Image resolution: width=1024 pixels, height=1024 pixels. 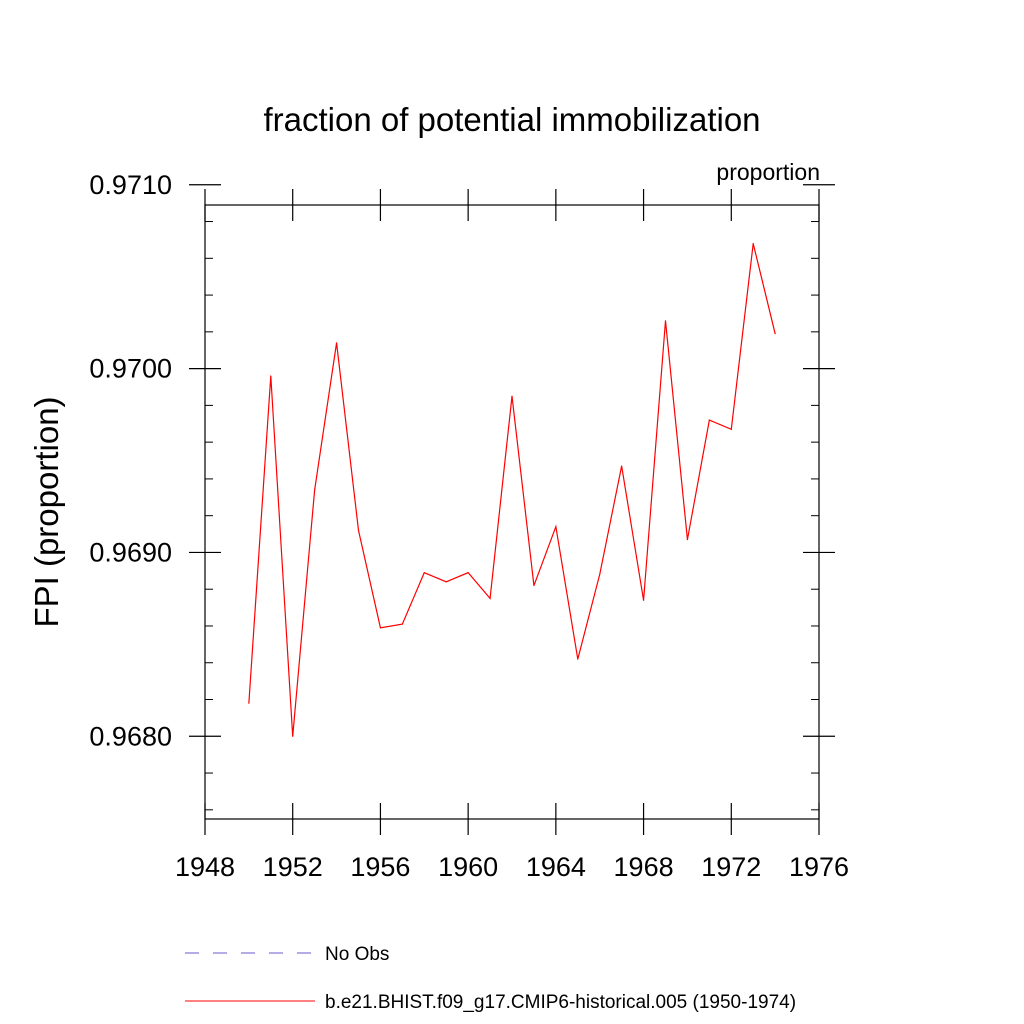 I want to click on legend-label-no-obs: No Obs, so click(x=357, y=954).